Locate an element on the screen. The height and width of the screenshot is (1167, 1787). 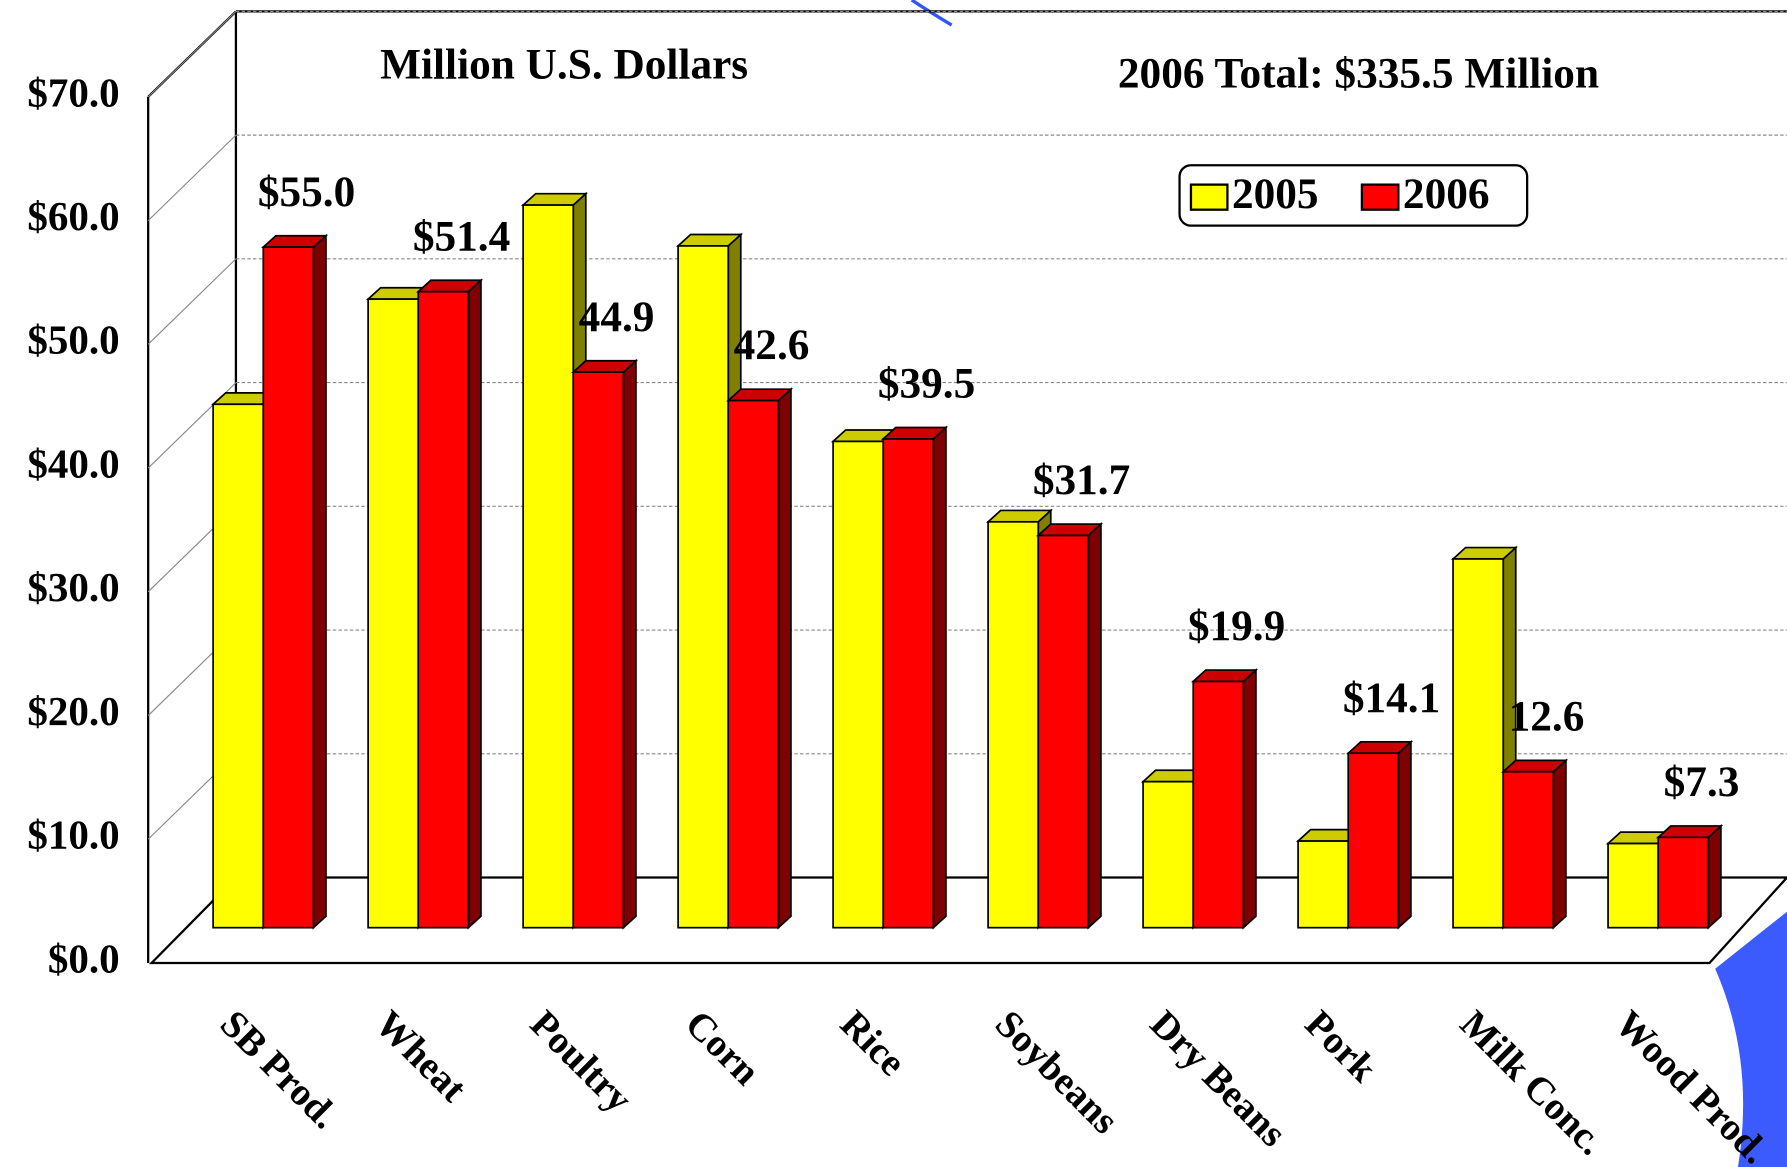
value-label: $14.1 is located at coordinates (1391, 698).